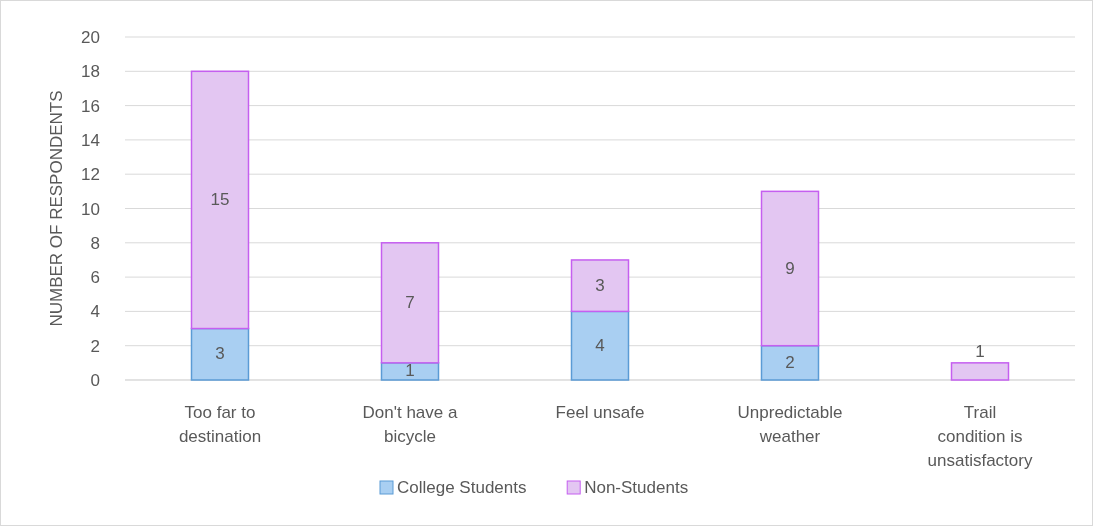 The image size is (1094, 527). I want to click on legend-label: Non-Students, so click(636, 487).